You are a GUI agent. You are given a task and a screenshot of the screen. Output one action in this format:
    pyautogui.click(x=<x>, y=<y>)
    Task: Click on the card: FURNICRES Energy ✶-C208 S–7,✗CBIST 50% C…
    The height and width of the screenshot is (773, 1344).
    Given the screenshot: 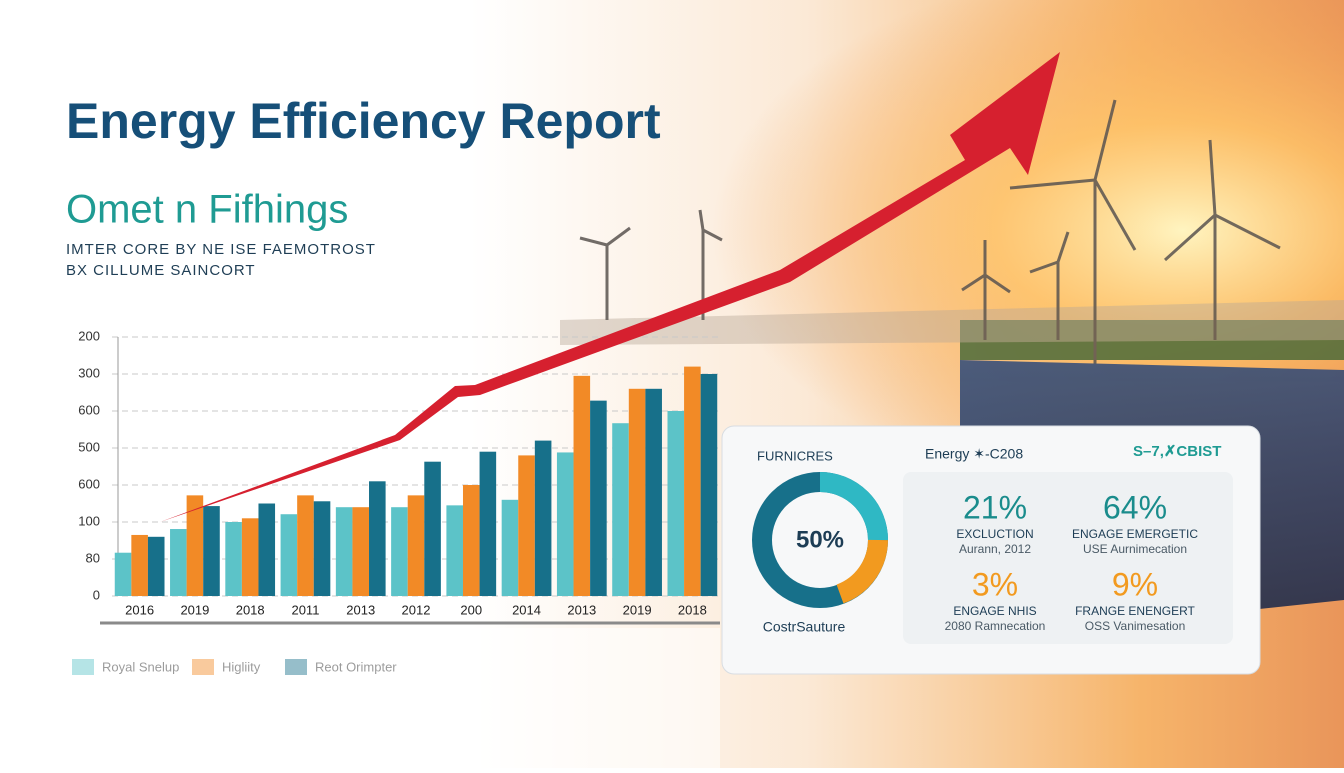 What is the action you would take?
    pyautogui.click(x=991, y=550)
    